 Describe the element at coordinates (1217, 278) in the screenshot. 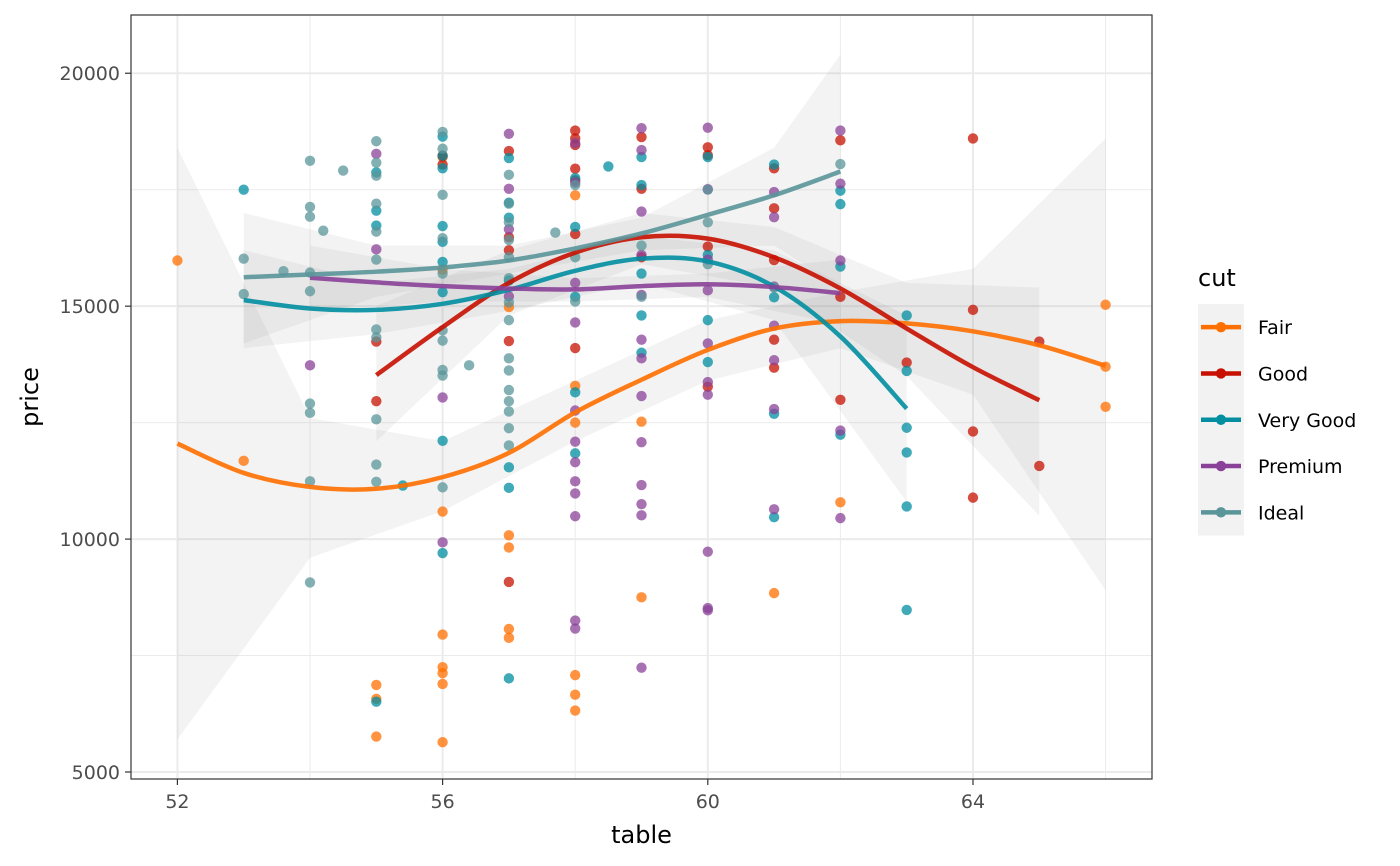

I see `legend-title: cut` at that location.